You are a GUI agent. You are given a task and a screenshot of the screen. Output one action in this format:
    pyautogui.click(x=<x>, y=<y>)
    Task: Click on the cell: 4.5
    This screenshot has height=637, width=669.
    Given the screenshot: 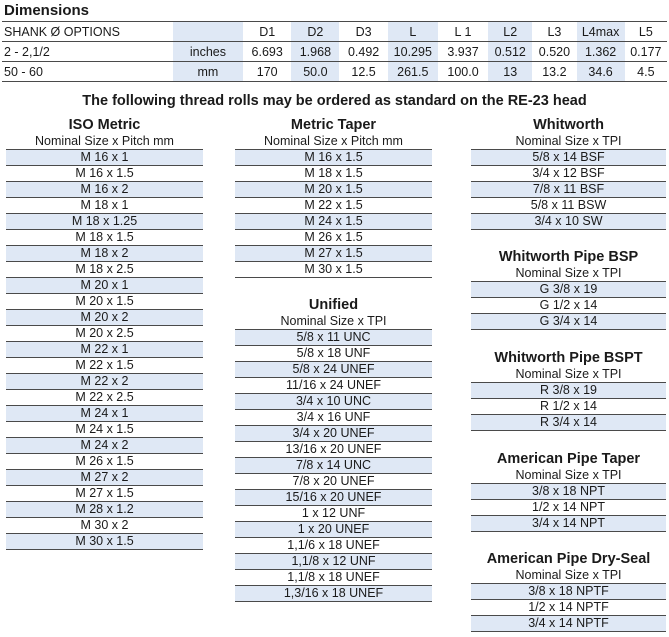 What is the action you would take?
    pyautogui.click(x=645, y=71)
    